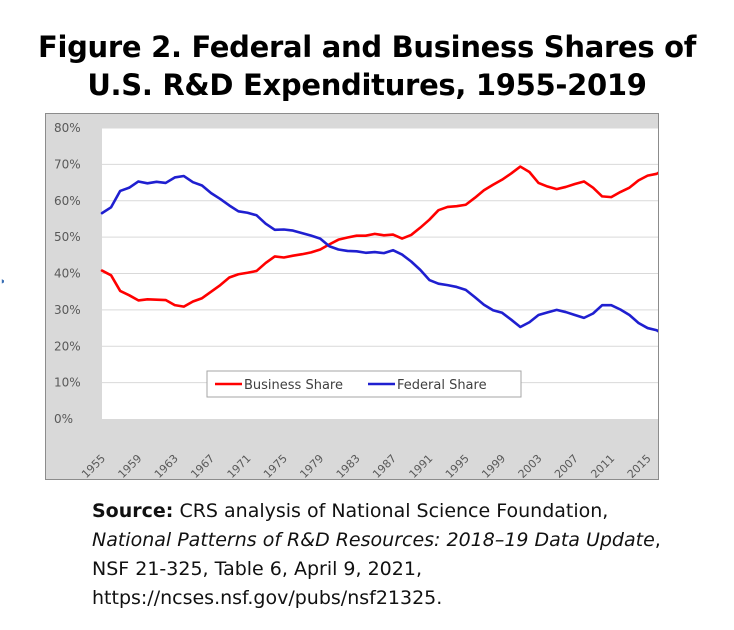 The height and width of the screenshot is (630, 734). What do you see at coordinates (67, 164) in the screenshot?
I see `y-tick-label: 70%` at bounding box center [67, 164].